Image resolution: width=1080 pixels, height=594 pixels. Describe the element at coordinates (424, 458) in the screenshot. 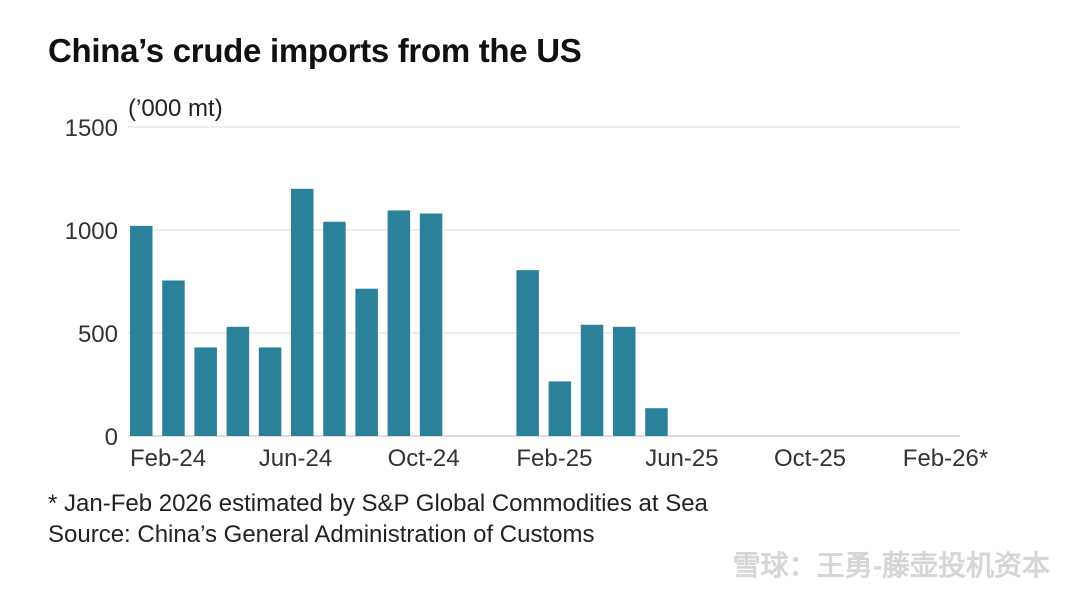

I see `x-tick-label: Oct-24` at that location.